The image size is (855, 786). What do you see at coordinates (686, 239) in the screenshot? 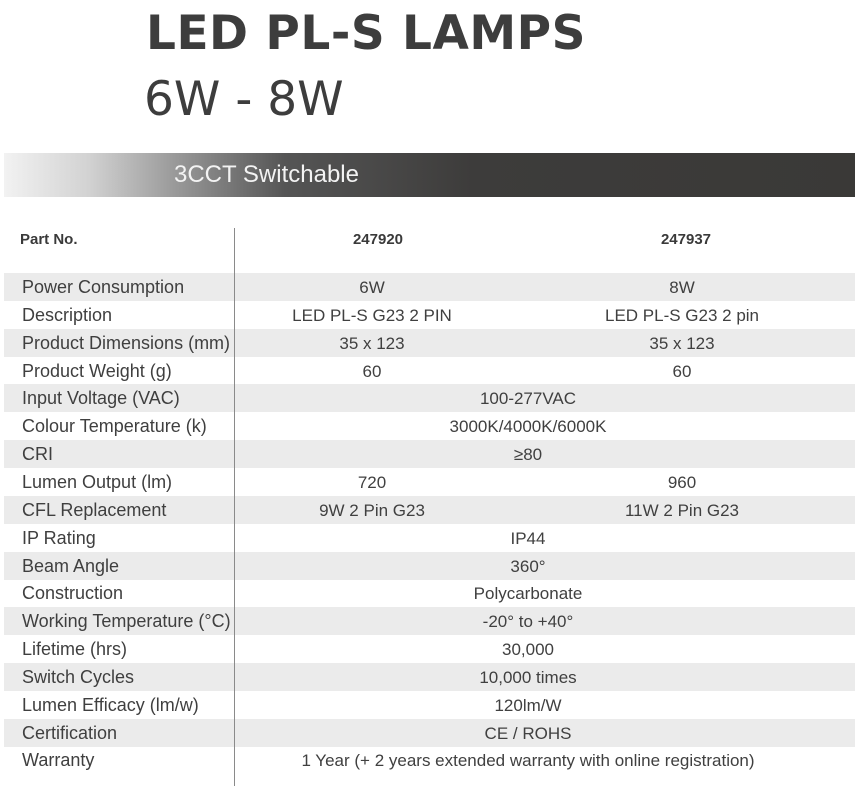
I see `part-number-2: 247937` at bounding box center [686, 239].